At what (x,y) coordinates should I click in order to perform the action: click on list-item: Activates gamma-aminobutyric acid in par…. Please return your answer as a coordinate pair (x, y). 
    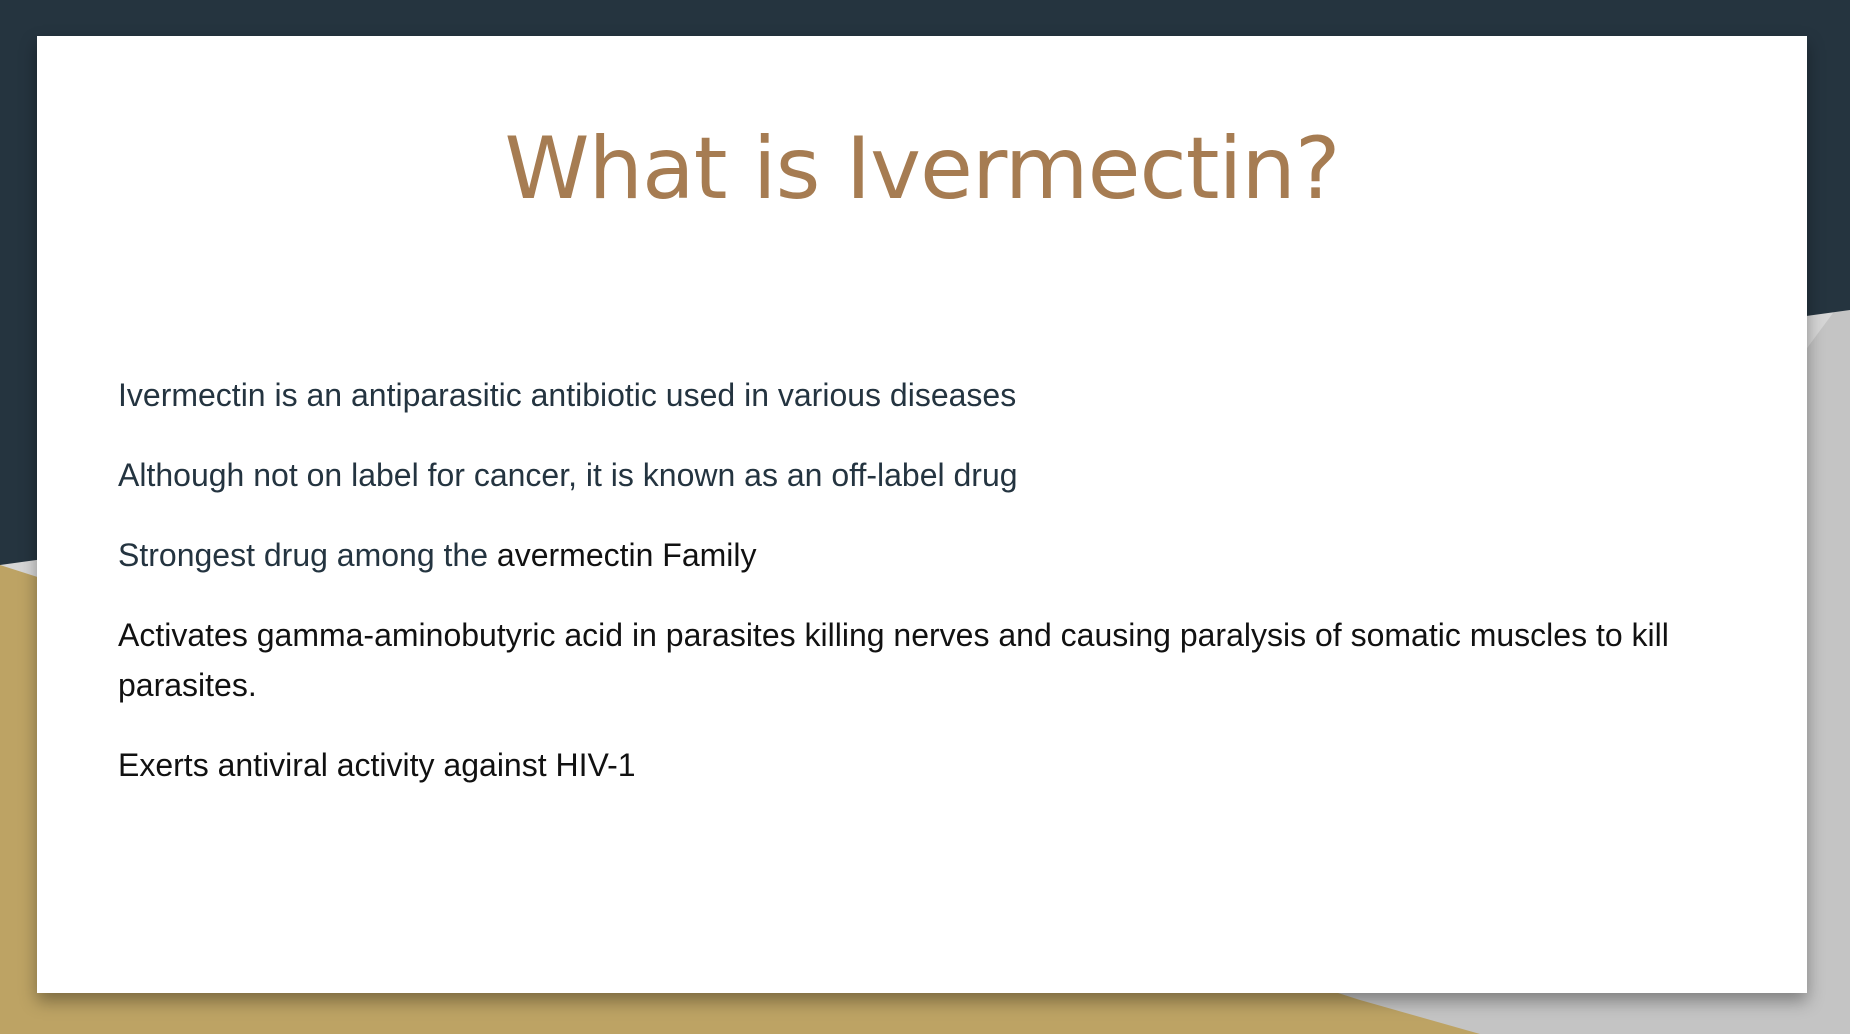
    Looking at the image, I should click on (893, 660).